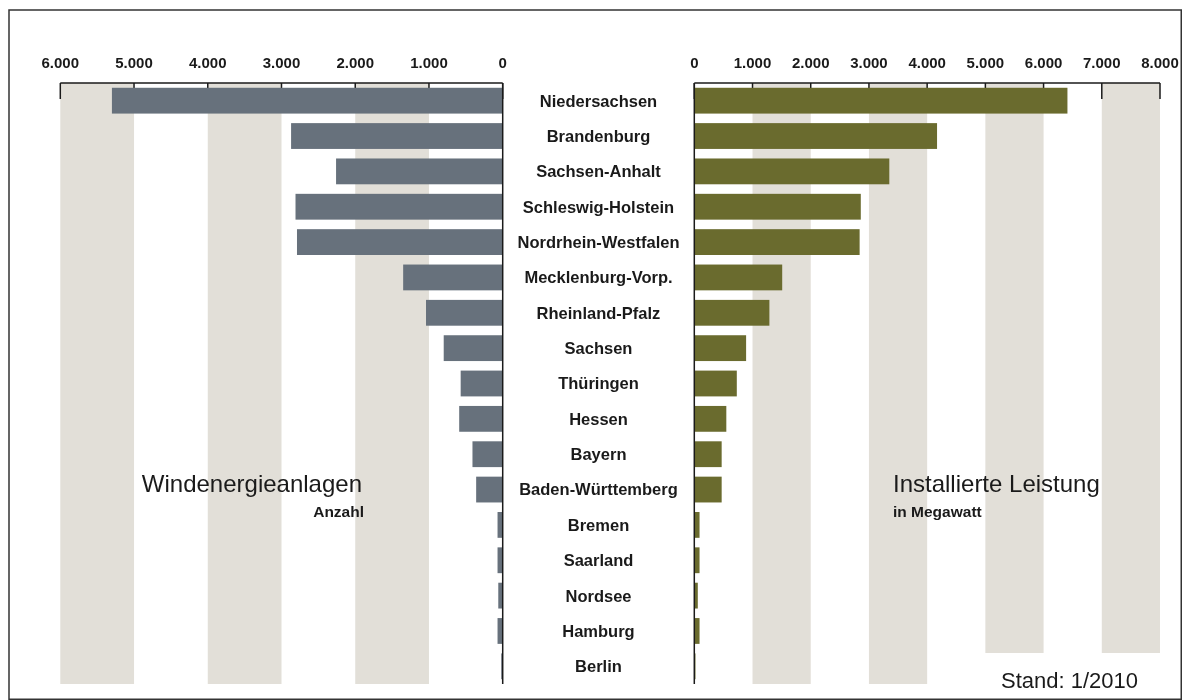 Image resolution: width=1182 pixels, height=700 pixels. What do you see at coordinates (937, 511) in the screenshot?
I see `text: in Megawatt` at bounding box center [937, 511].